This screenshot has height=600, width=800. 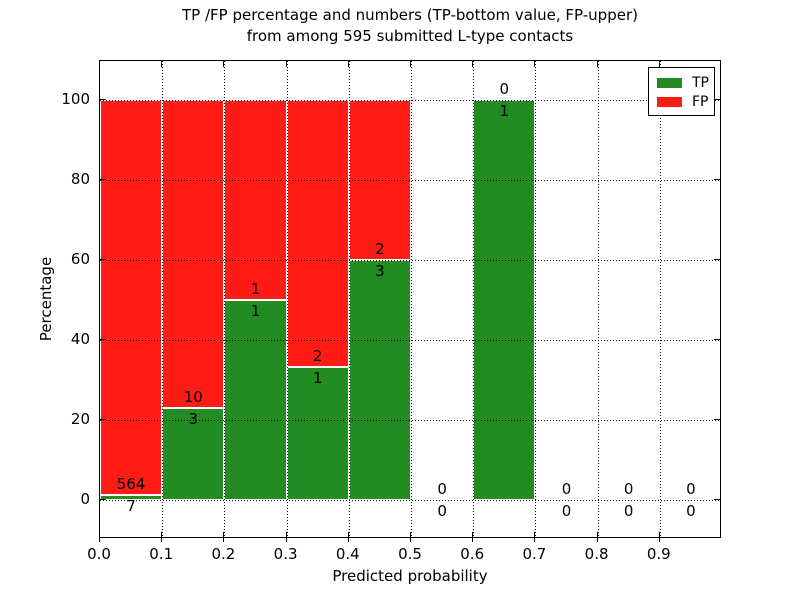 What do you see at coordinates (75, 99) in the screenshot?
I see `y-tick-label: 100` at bounding box center [75, 99].